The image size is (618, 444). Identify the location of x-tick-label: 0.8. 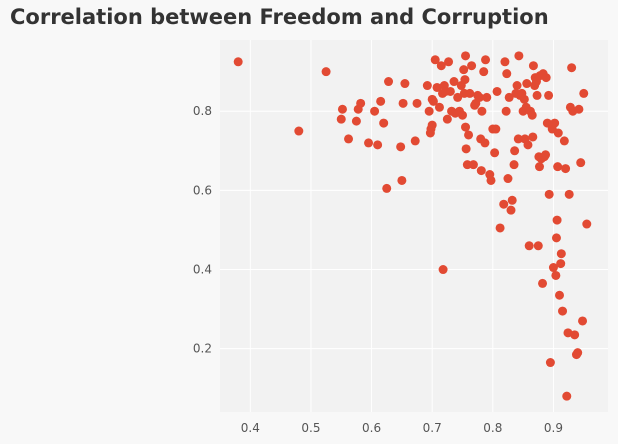
(492, 428).